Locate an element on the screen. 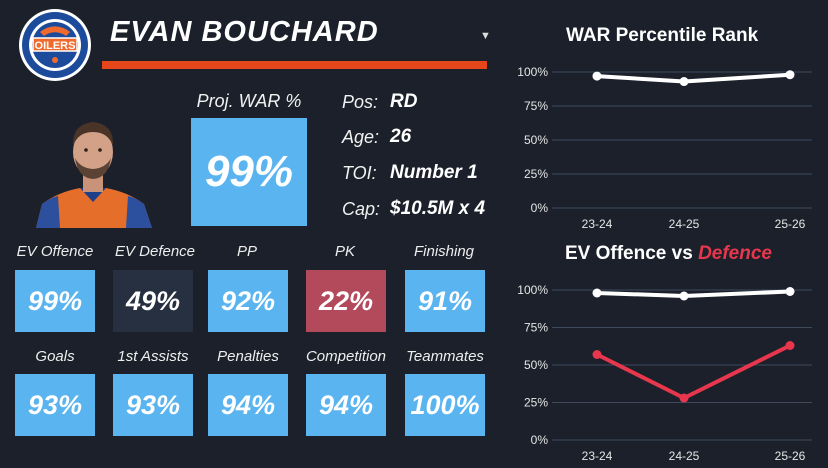 This screenshot has height=468, width=828. pos-value: RD is located at coordinates (404, 101).